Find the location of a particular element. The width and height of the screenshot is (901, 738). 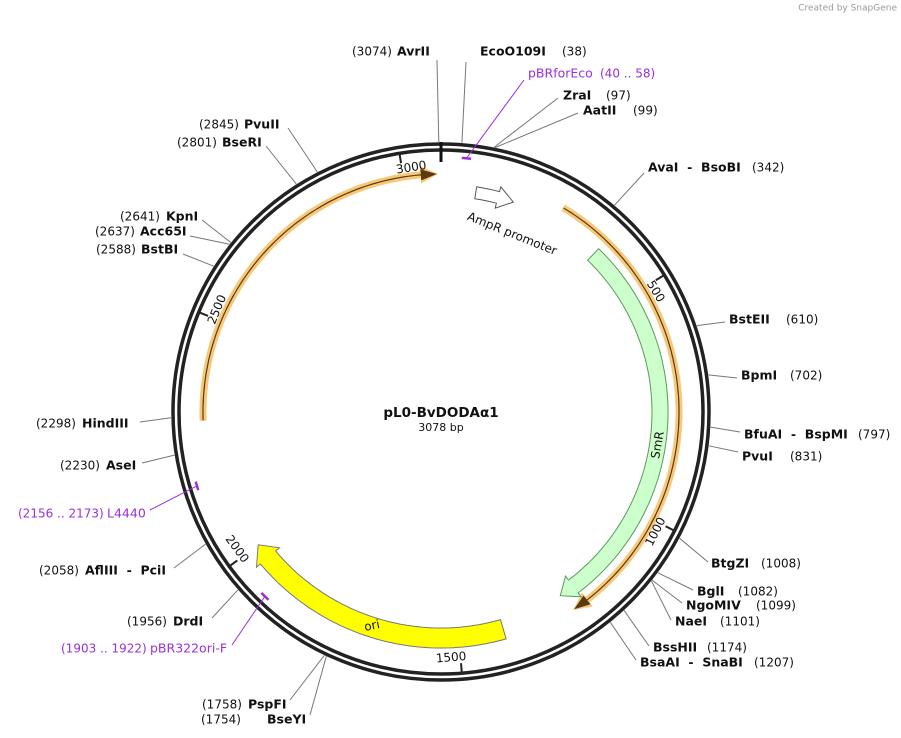

site-position: (1008) is located at coordinates (781, 564).